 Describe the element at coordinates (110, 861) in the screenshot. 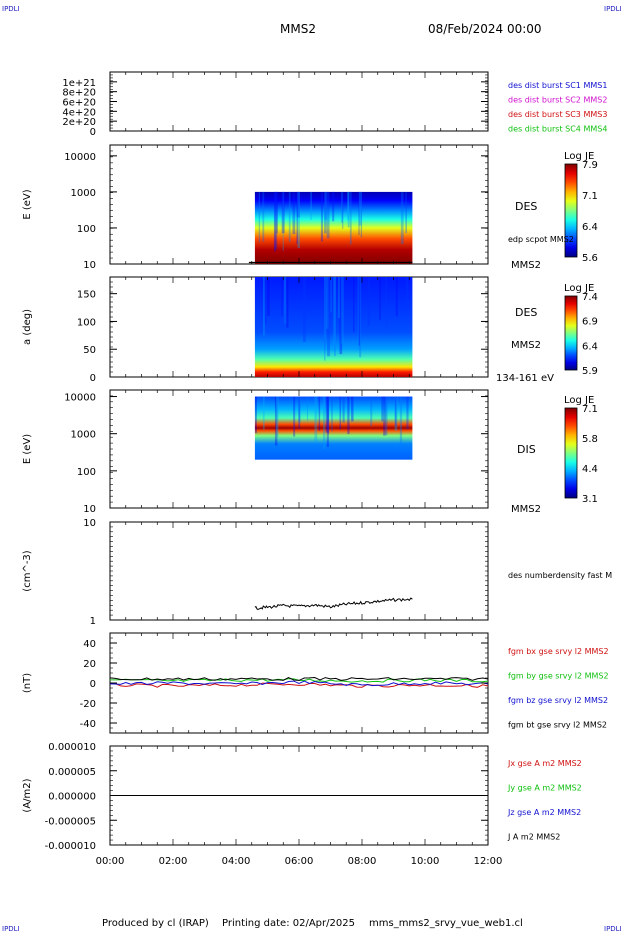

I see `x-tick-label: 00:00` at that location.